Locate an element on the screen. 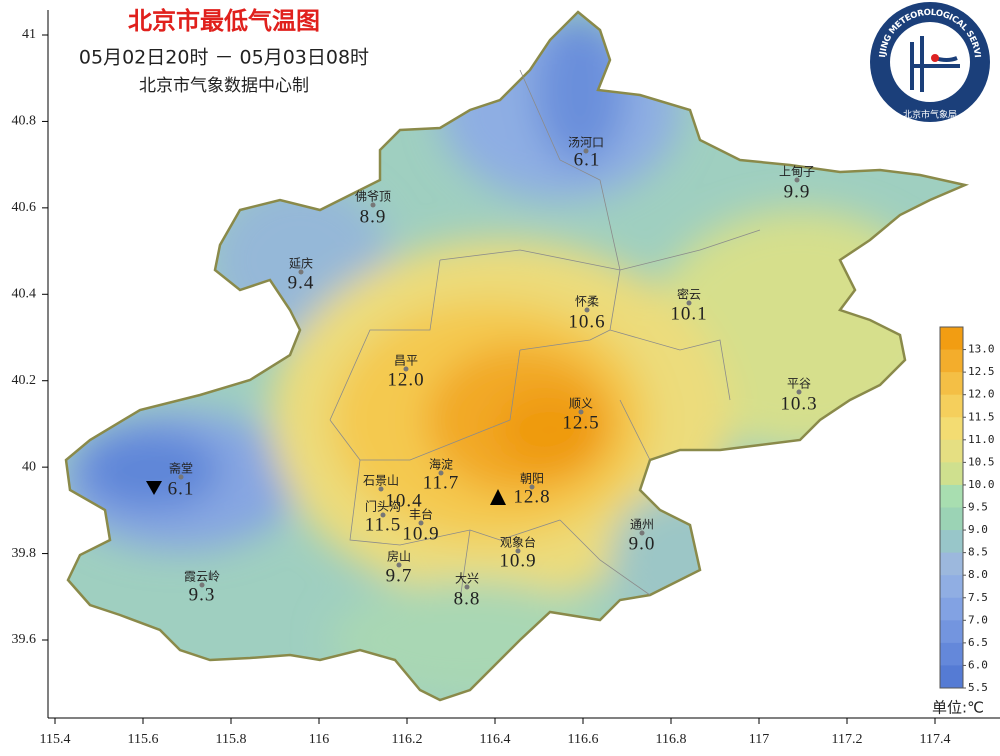 Image resolution: width=1000 pixels, height=756 pixels. x-tick-label: 117.2 is located at coordinates (847, 739).